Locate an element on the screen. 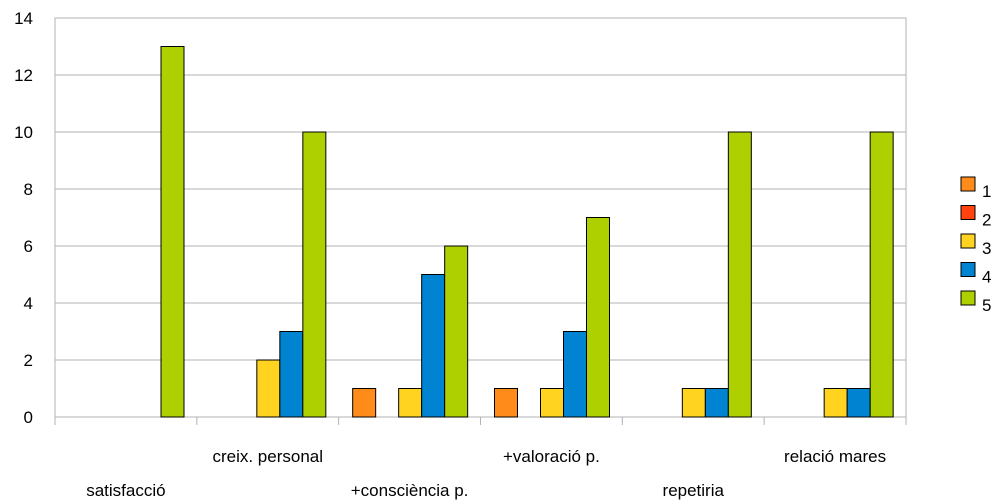 Image resolution: width=998 pixels, height=504 pixels. y-axis: 0 2 4 6 8 10 12 14 is located at coordinates (23, 218).